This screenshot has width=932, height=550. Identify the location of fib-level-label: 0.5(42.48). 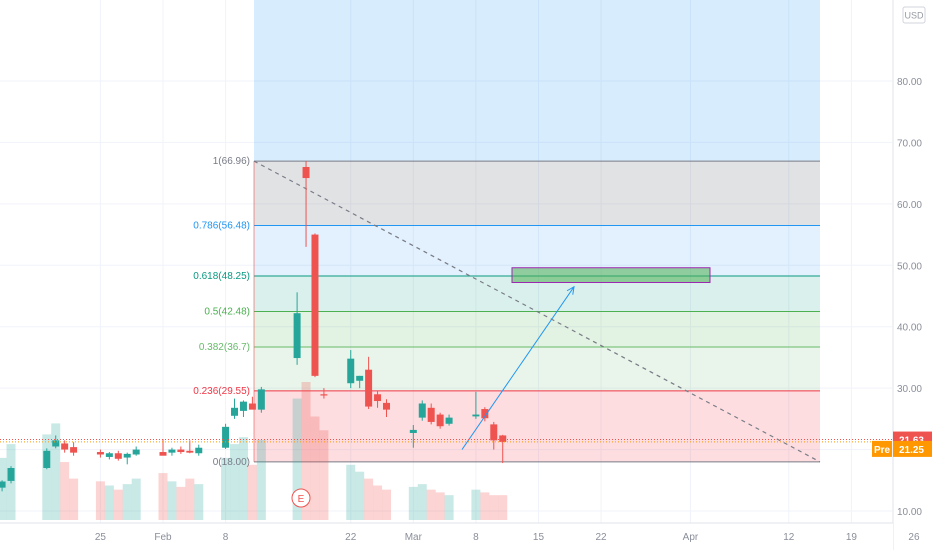
(227, 311).